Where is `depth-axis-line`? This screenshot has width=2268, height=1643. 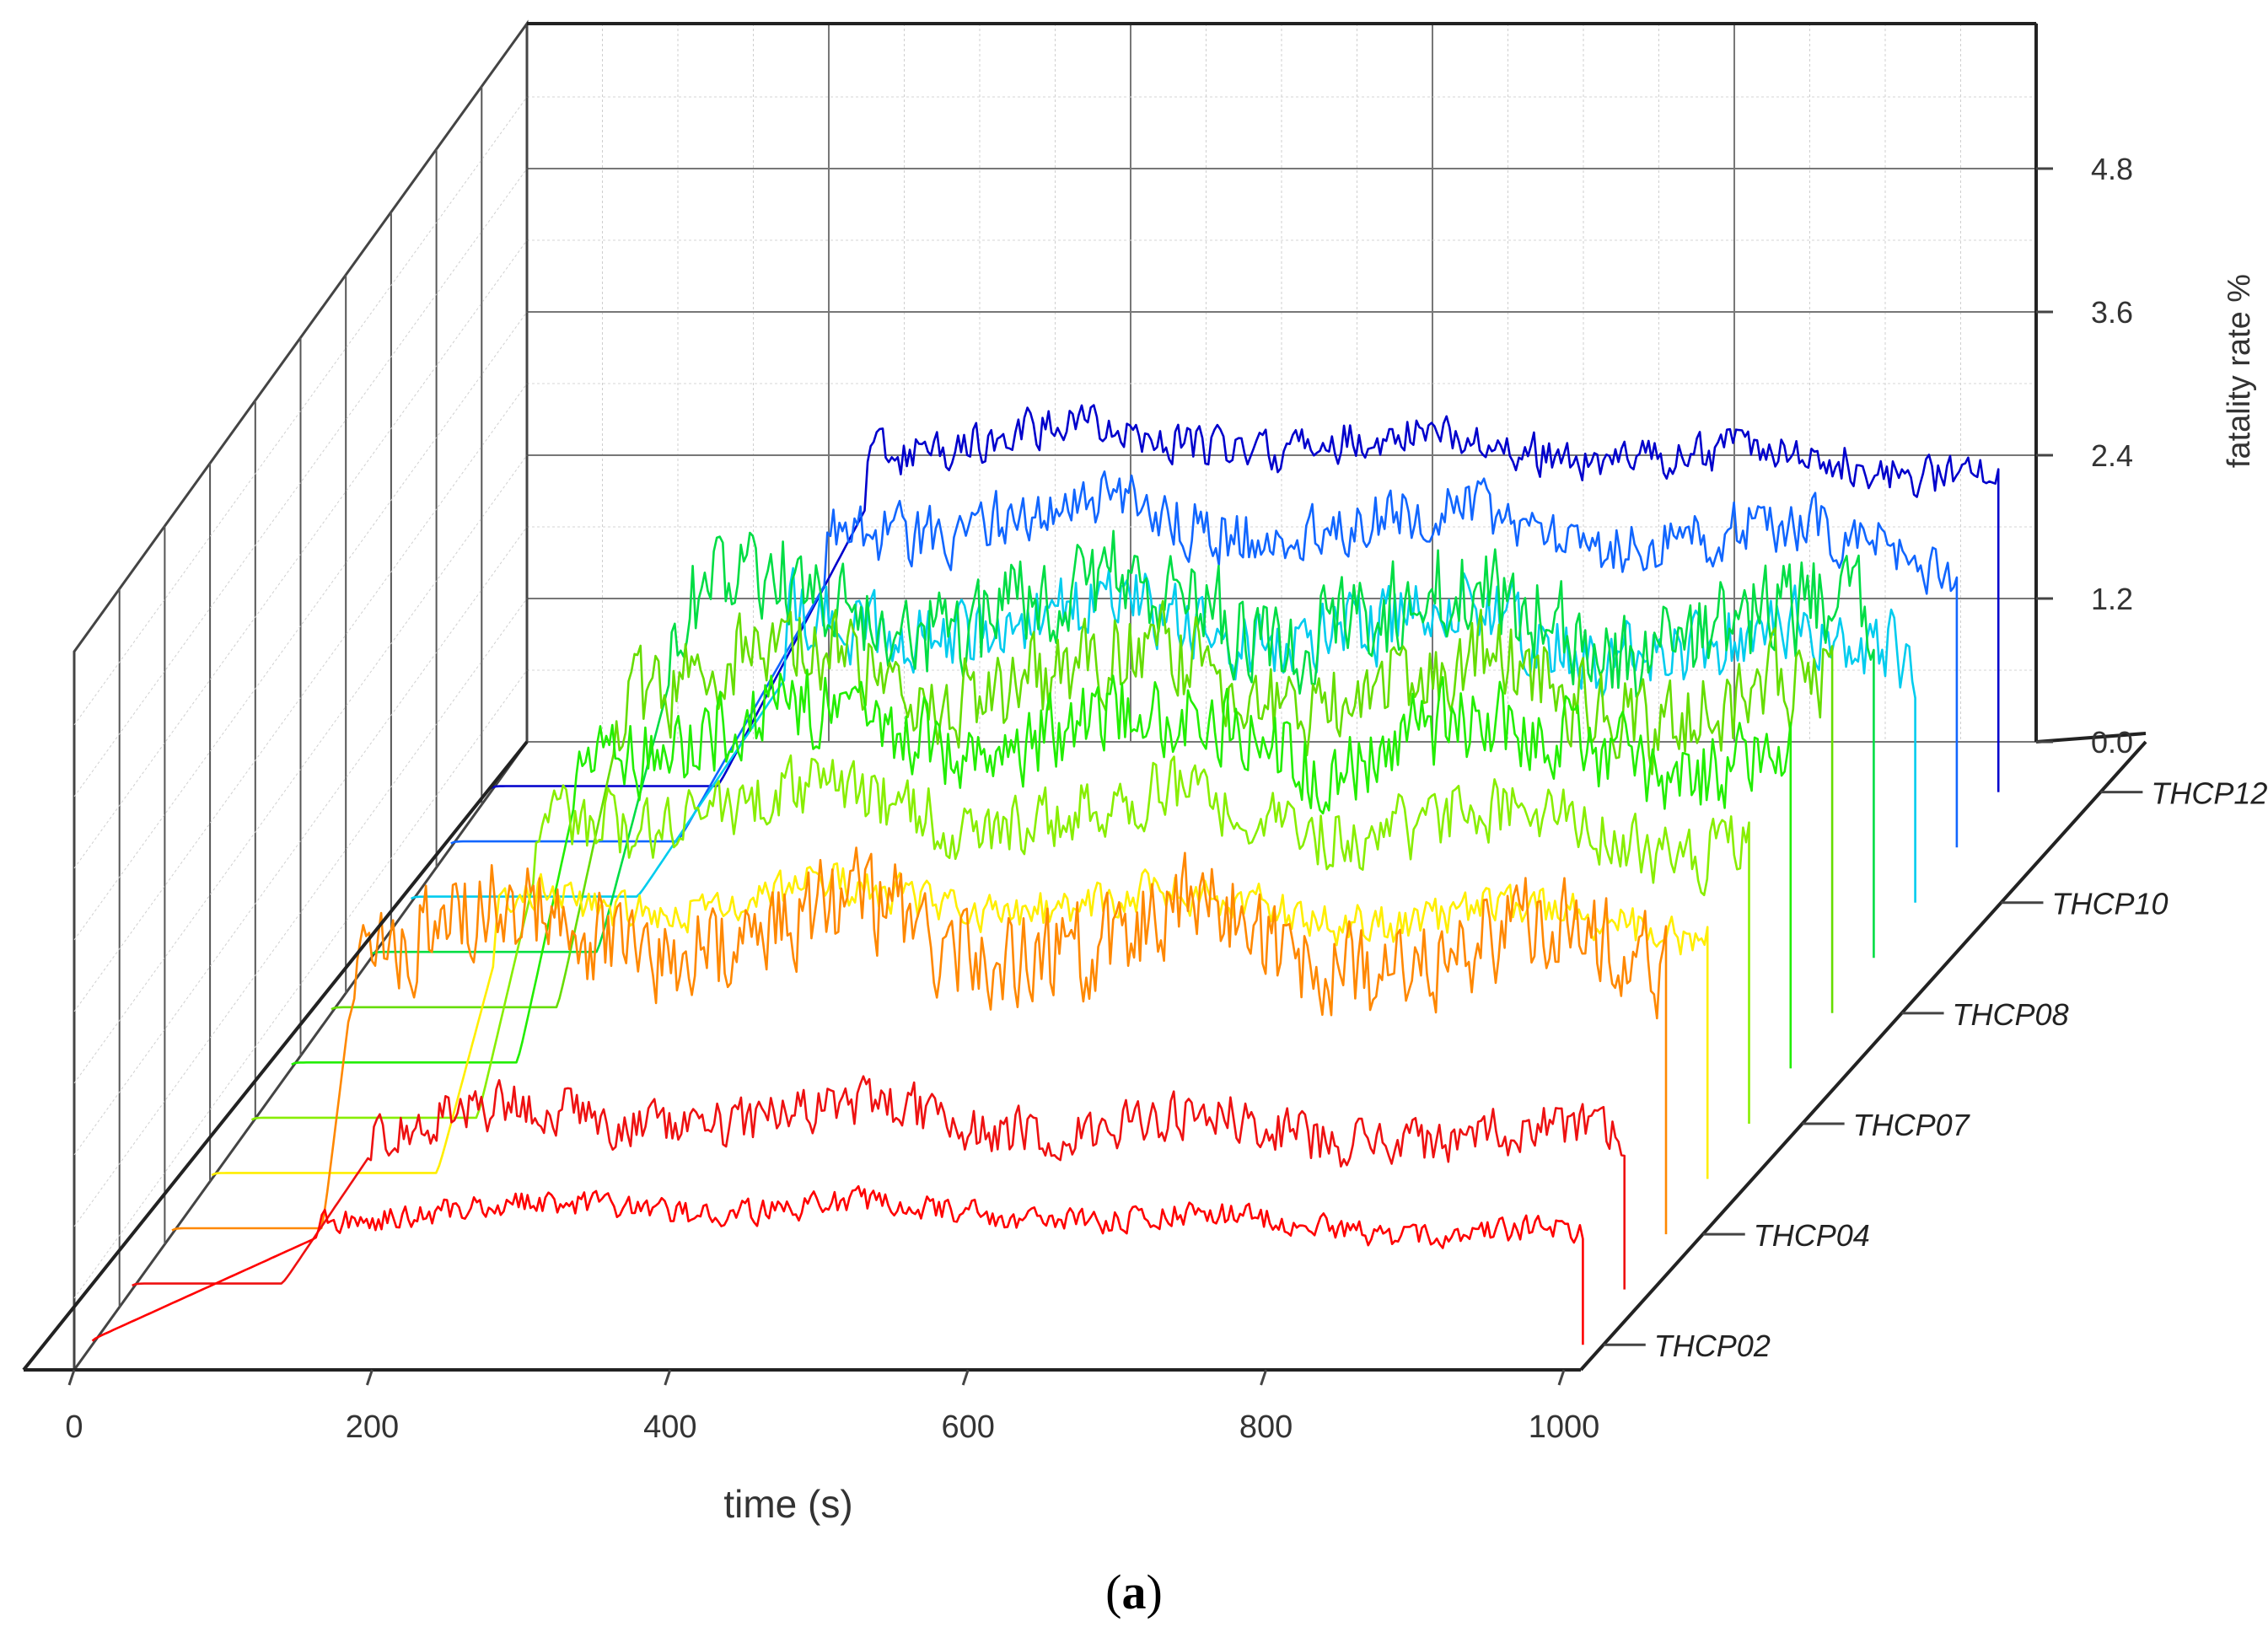
depth-axis-line is located at coordinates (1863, 1056).